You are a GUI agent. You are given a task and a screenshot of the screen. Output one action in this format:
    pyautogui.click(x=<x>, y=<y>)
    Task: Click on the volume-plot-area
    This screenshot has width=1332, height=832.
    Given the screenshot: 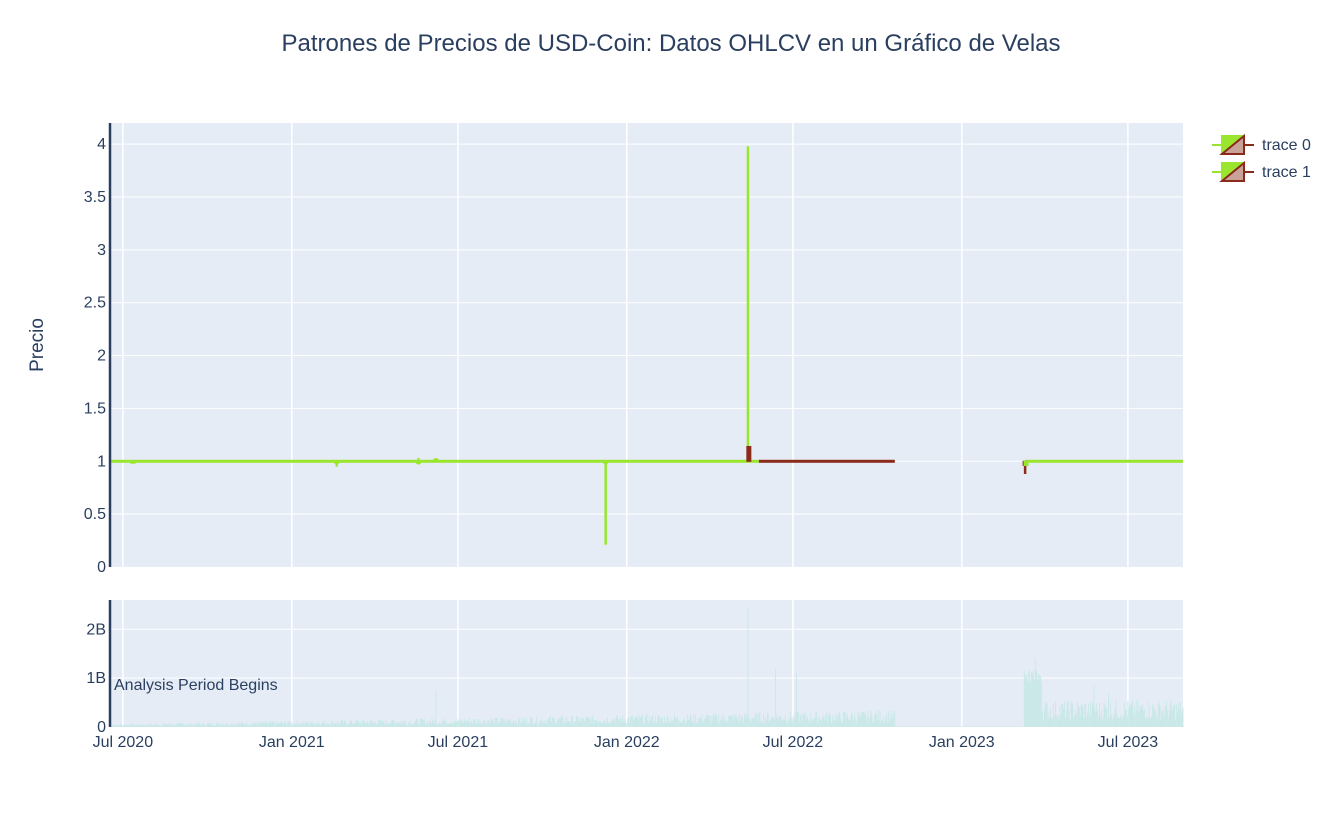 What is the action you would take?
    pyautogui.click(x=646, y=663)
    